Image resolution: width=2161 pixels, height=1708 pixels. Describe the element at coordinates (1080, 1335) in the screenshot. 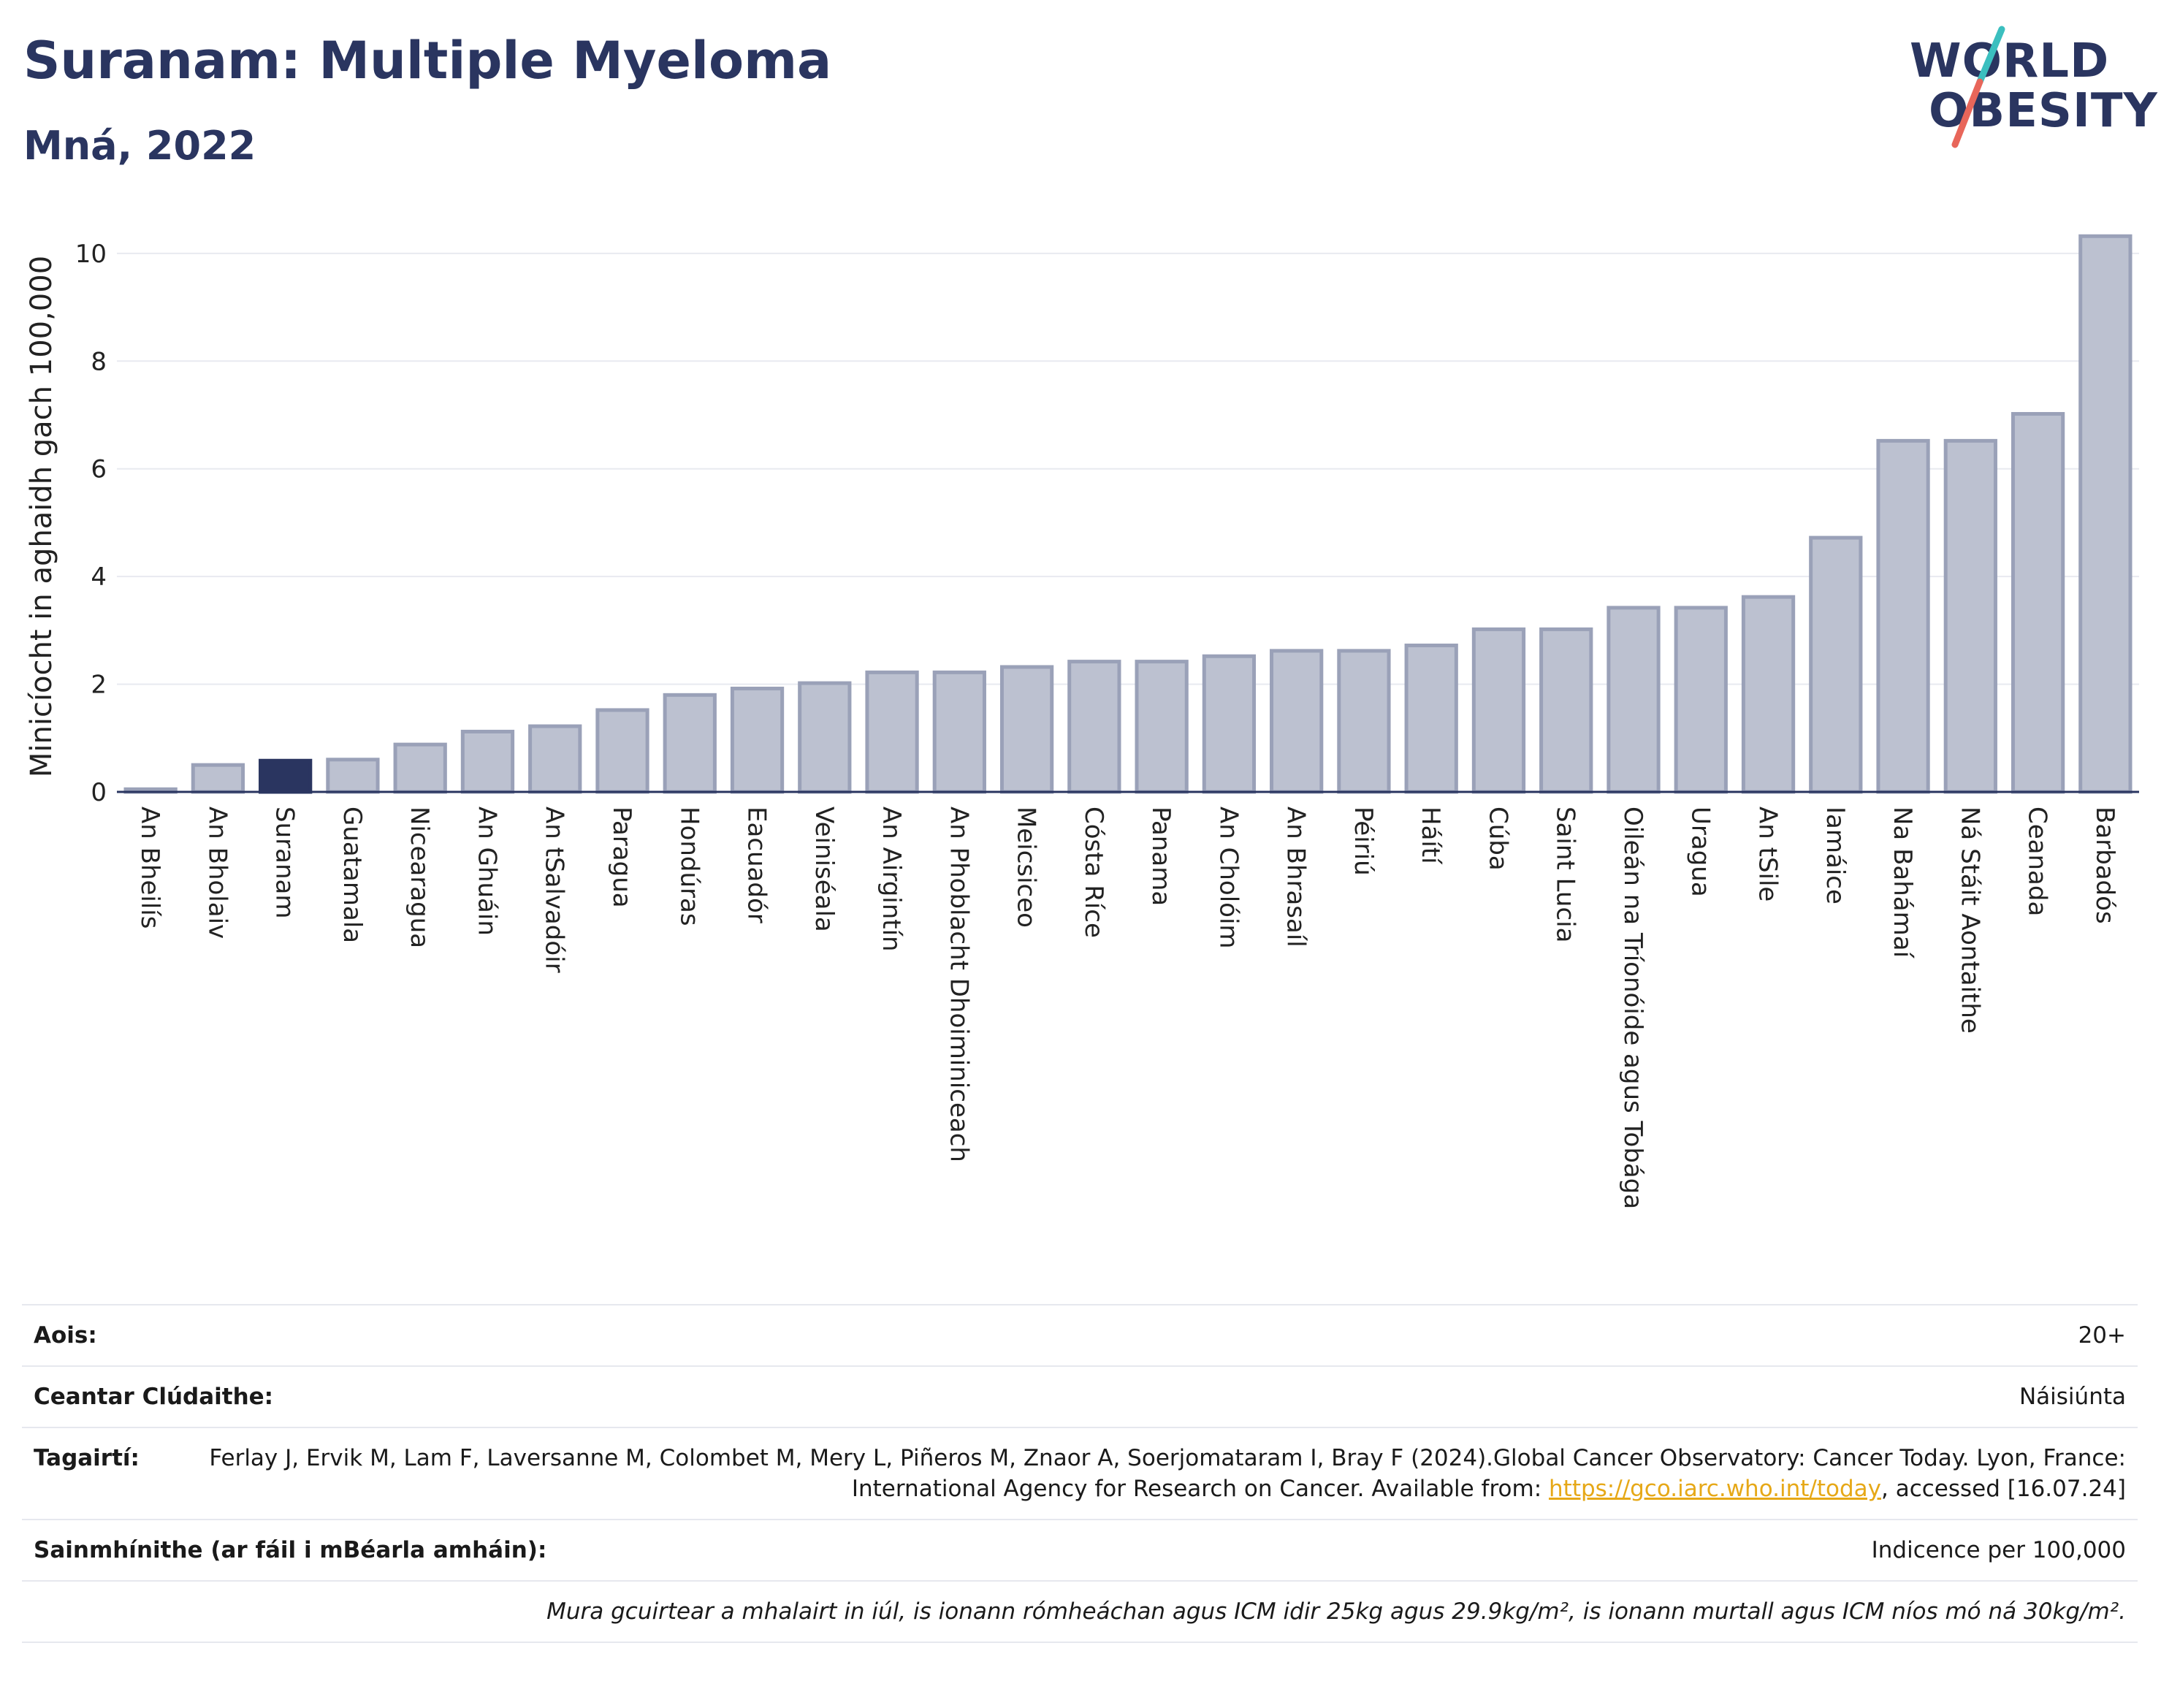

I see `meta-row-age: Aois: 20+` at that location.